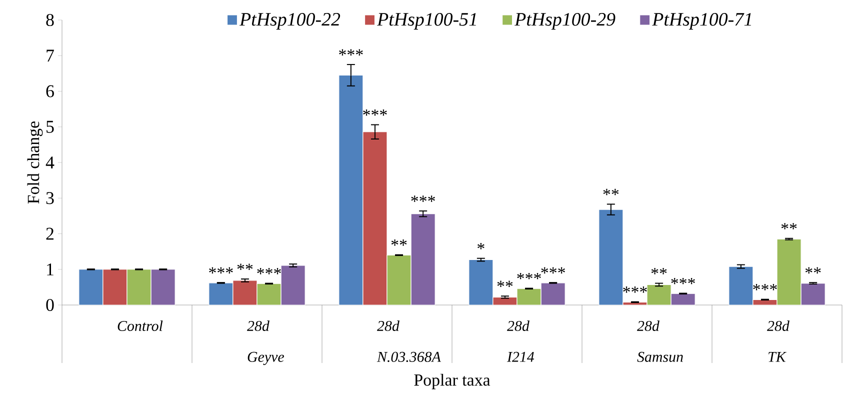 The image size is (853, 414). What do you see at coordinates (50, 305) in the screenshot?
I see `y-tick-label: 0` at bounding box center [50, 305].